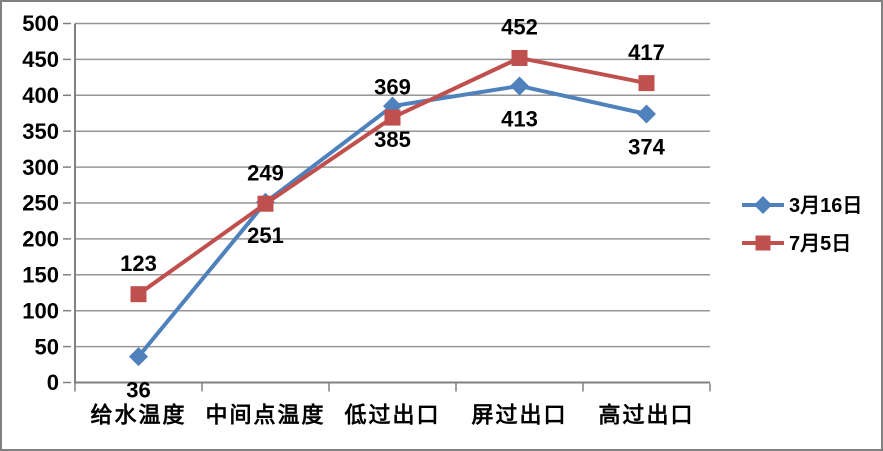 This screenshot has height=451, width=883. I want to click on data-label: 385, so click(392, 139).